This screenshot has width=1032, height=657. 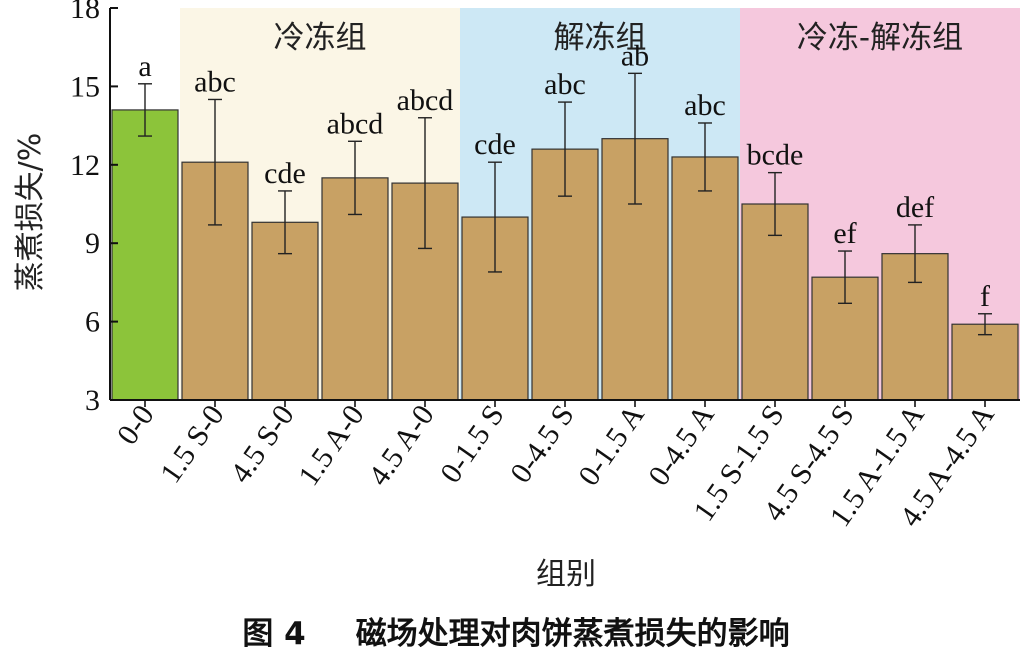 What do you see at coordinates (262, 444) in the screenshot?
I see `x-tick-label-3: 4.5 S-0` at bounding box center [262, 444].